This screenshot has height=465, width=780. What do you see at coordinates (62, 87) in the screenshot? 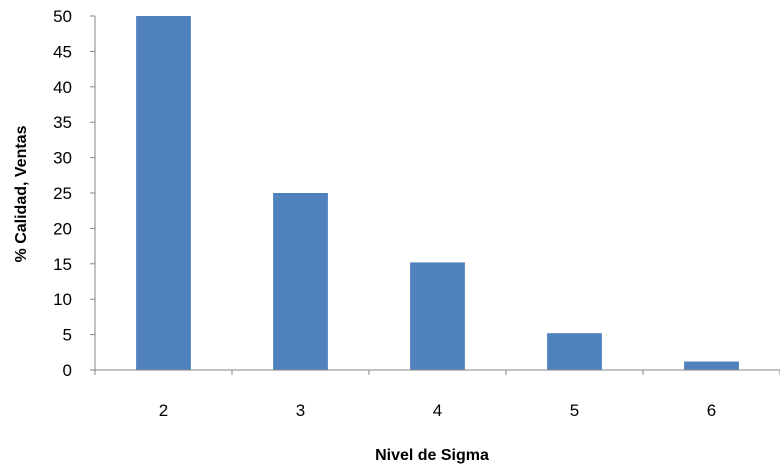
I see `y-tick-label: 40` at bounding box center [62, 87].